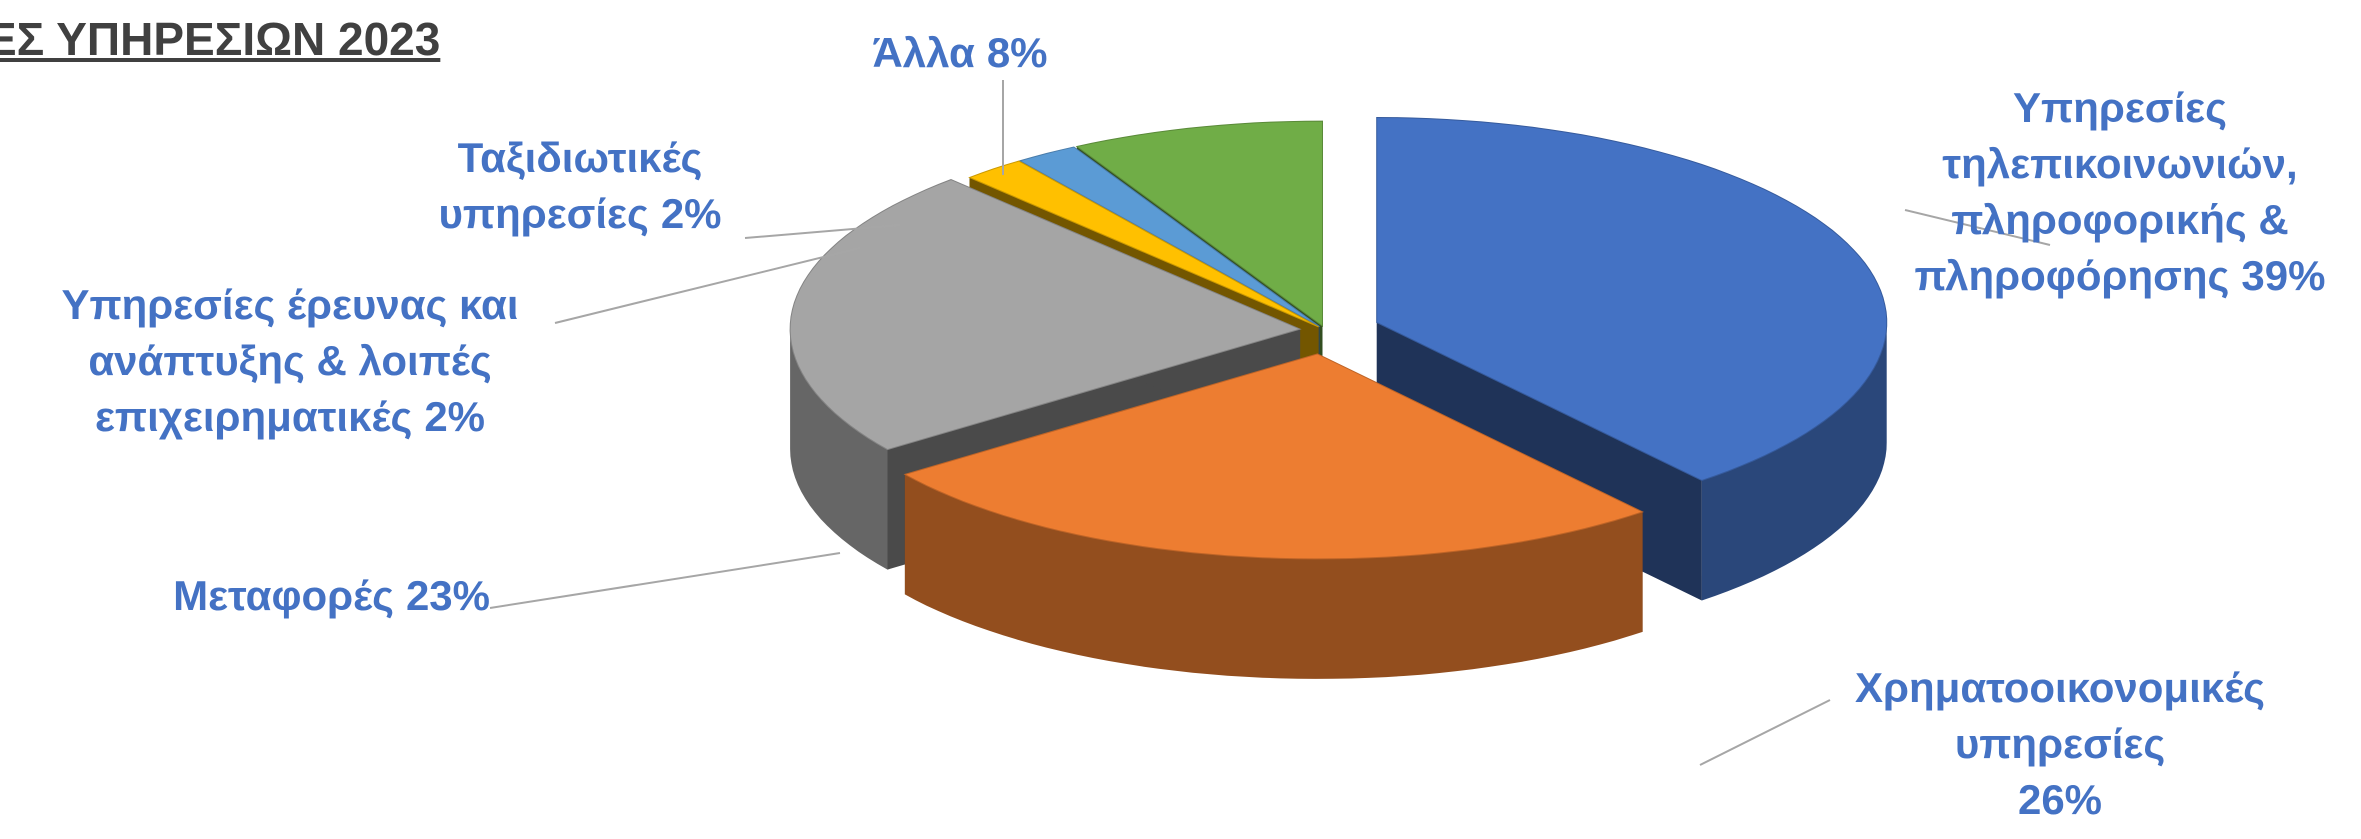 The image size is (2361, 839). Describe the element at coordinates (447, 595) in the screenshot. I see `value-label: 23%` at that location.